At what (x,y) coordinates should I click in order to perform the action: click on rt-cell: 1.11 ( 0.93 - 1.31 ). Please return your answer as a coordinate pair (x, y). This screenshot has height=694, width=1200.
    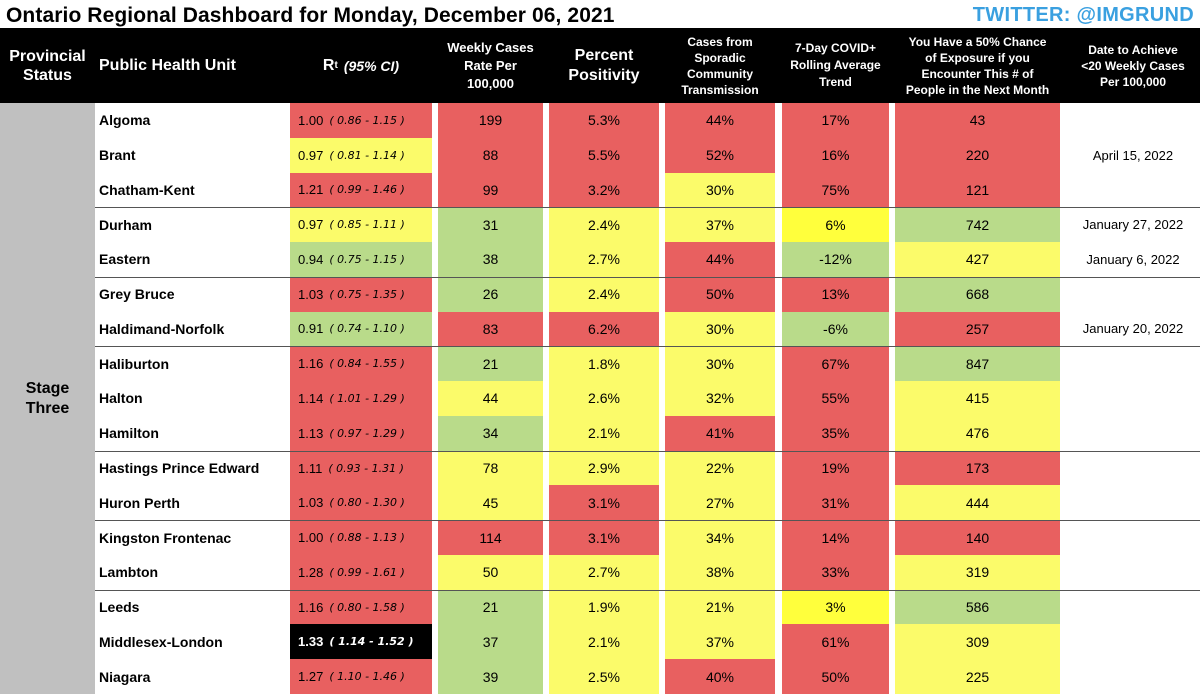
    Looking at the image, I should click on (361, 468).